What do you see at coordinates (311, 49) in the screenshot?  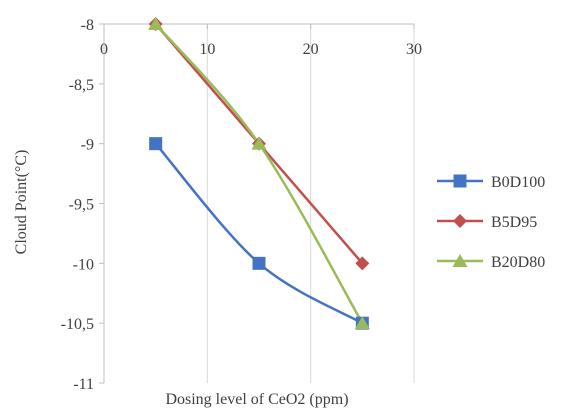 I see `x-tick-label: 20` at bounding box center [311, 49].